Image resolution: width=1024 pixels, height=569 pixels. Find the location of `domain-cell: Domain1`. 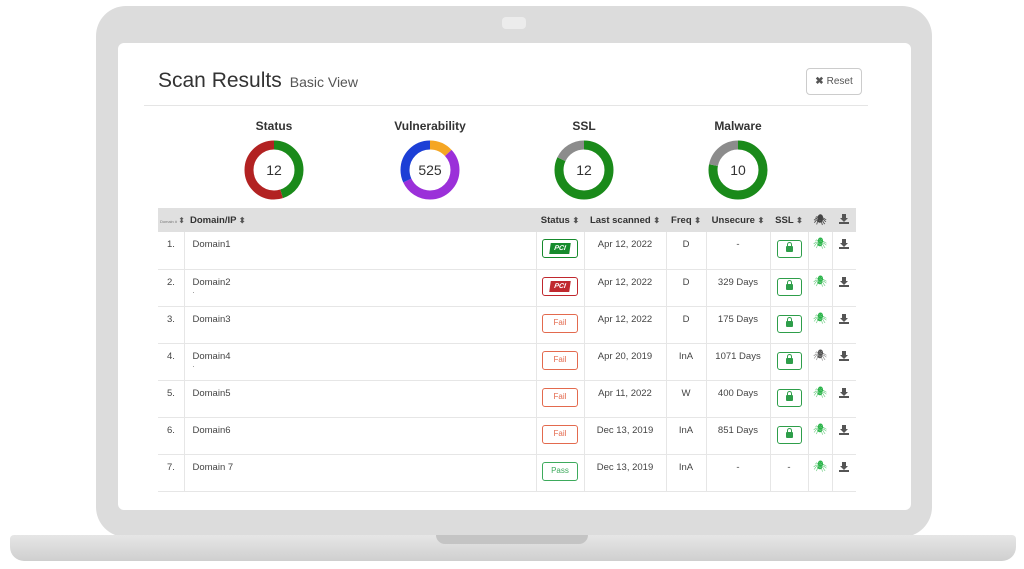

domain-cell: Domain1 is located at coordinates (360, 250).